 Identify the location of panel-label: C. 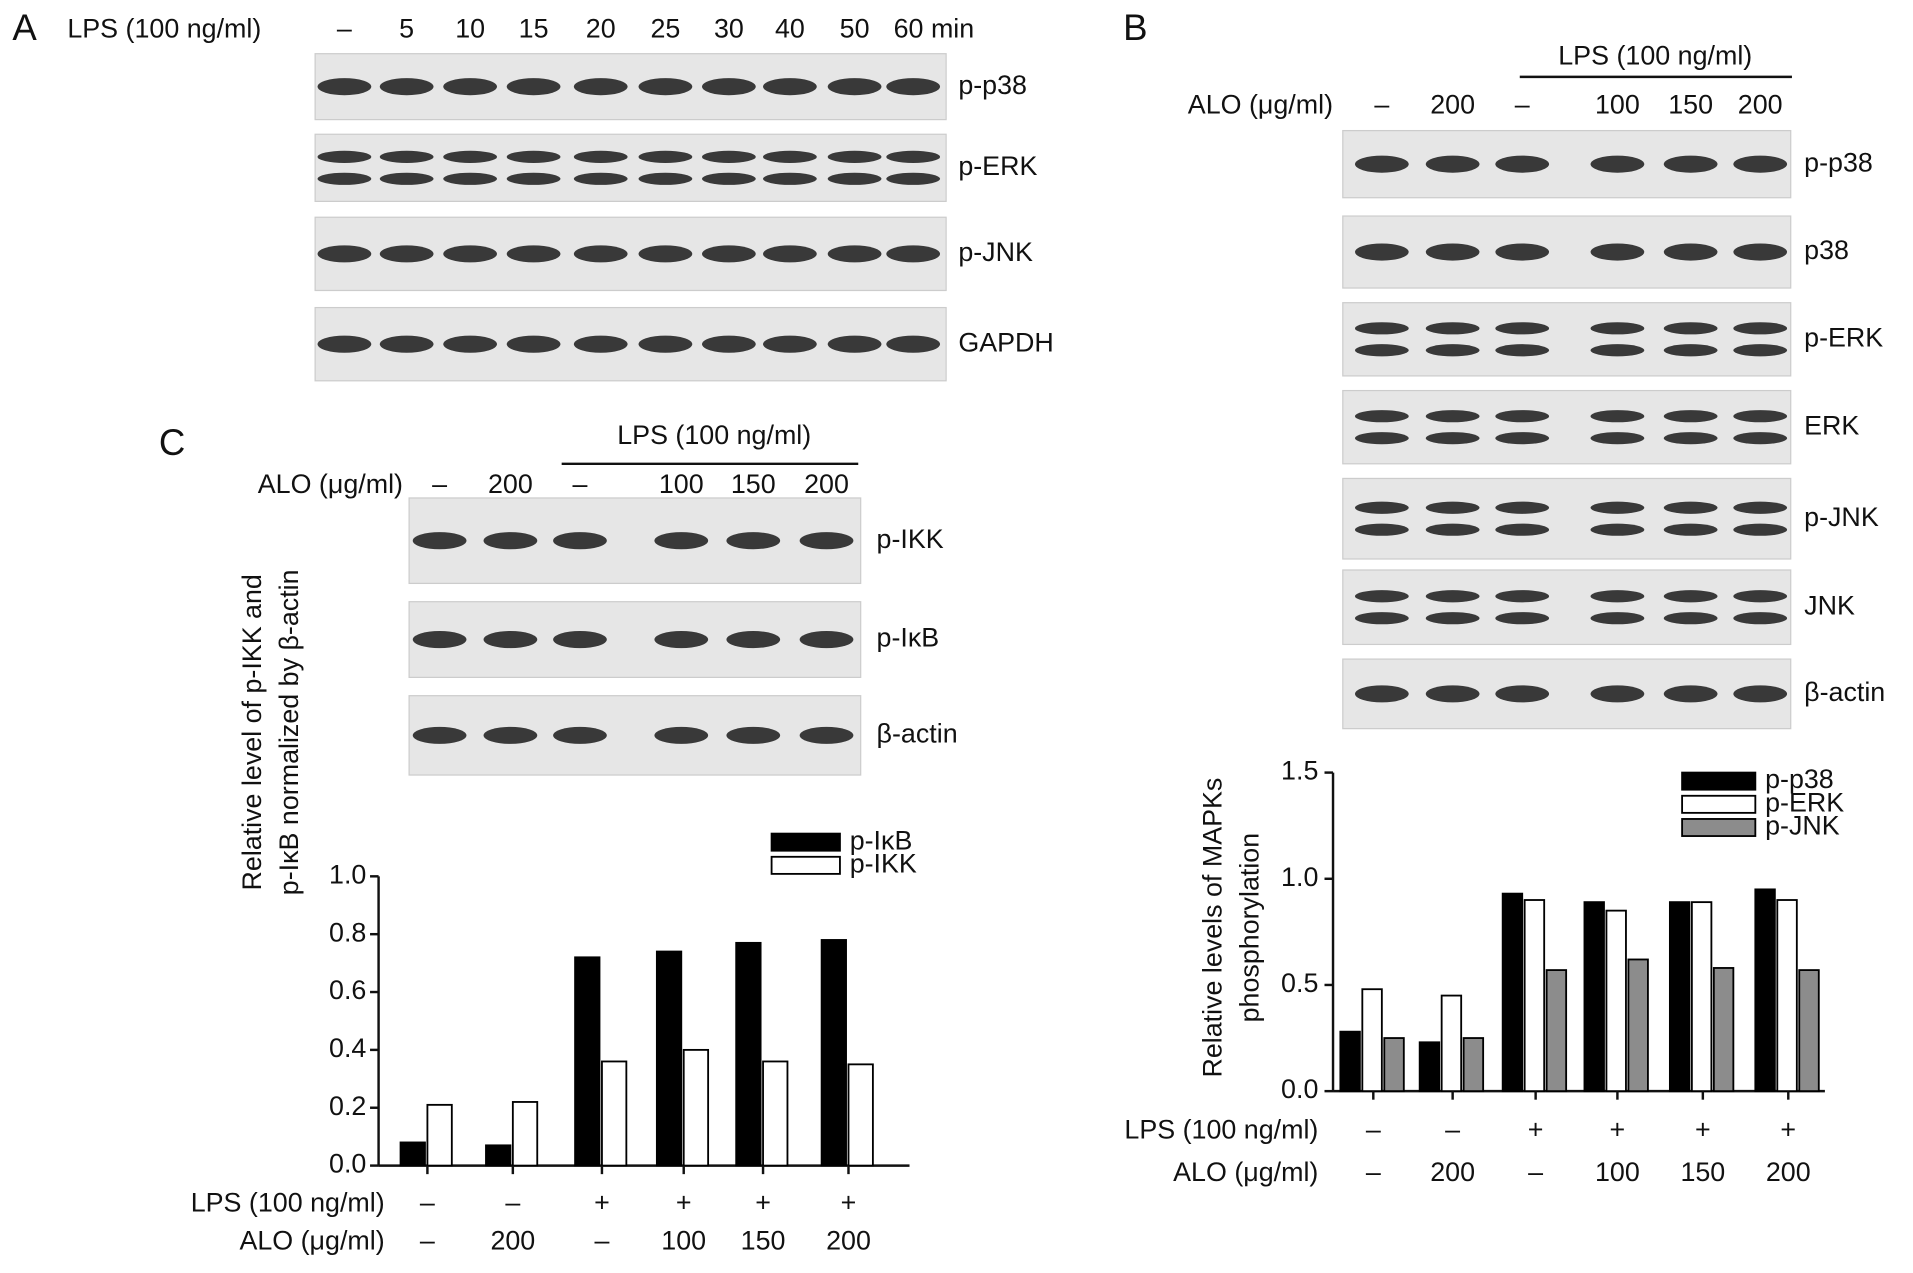
(172, 442).